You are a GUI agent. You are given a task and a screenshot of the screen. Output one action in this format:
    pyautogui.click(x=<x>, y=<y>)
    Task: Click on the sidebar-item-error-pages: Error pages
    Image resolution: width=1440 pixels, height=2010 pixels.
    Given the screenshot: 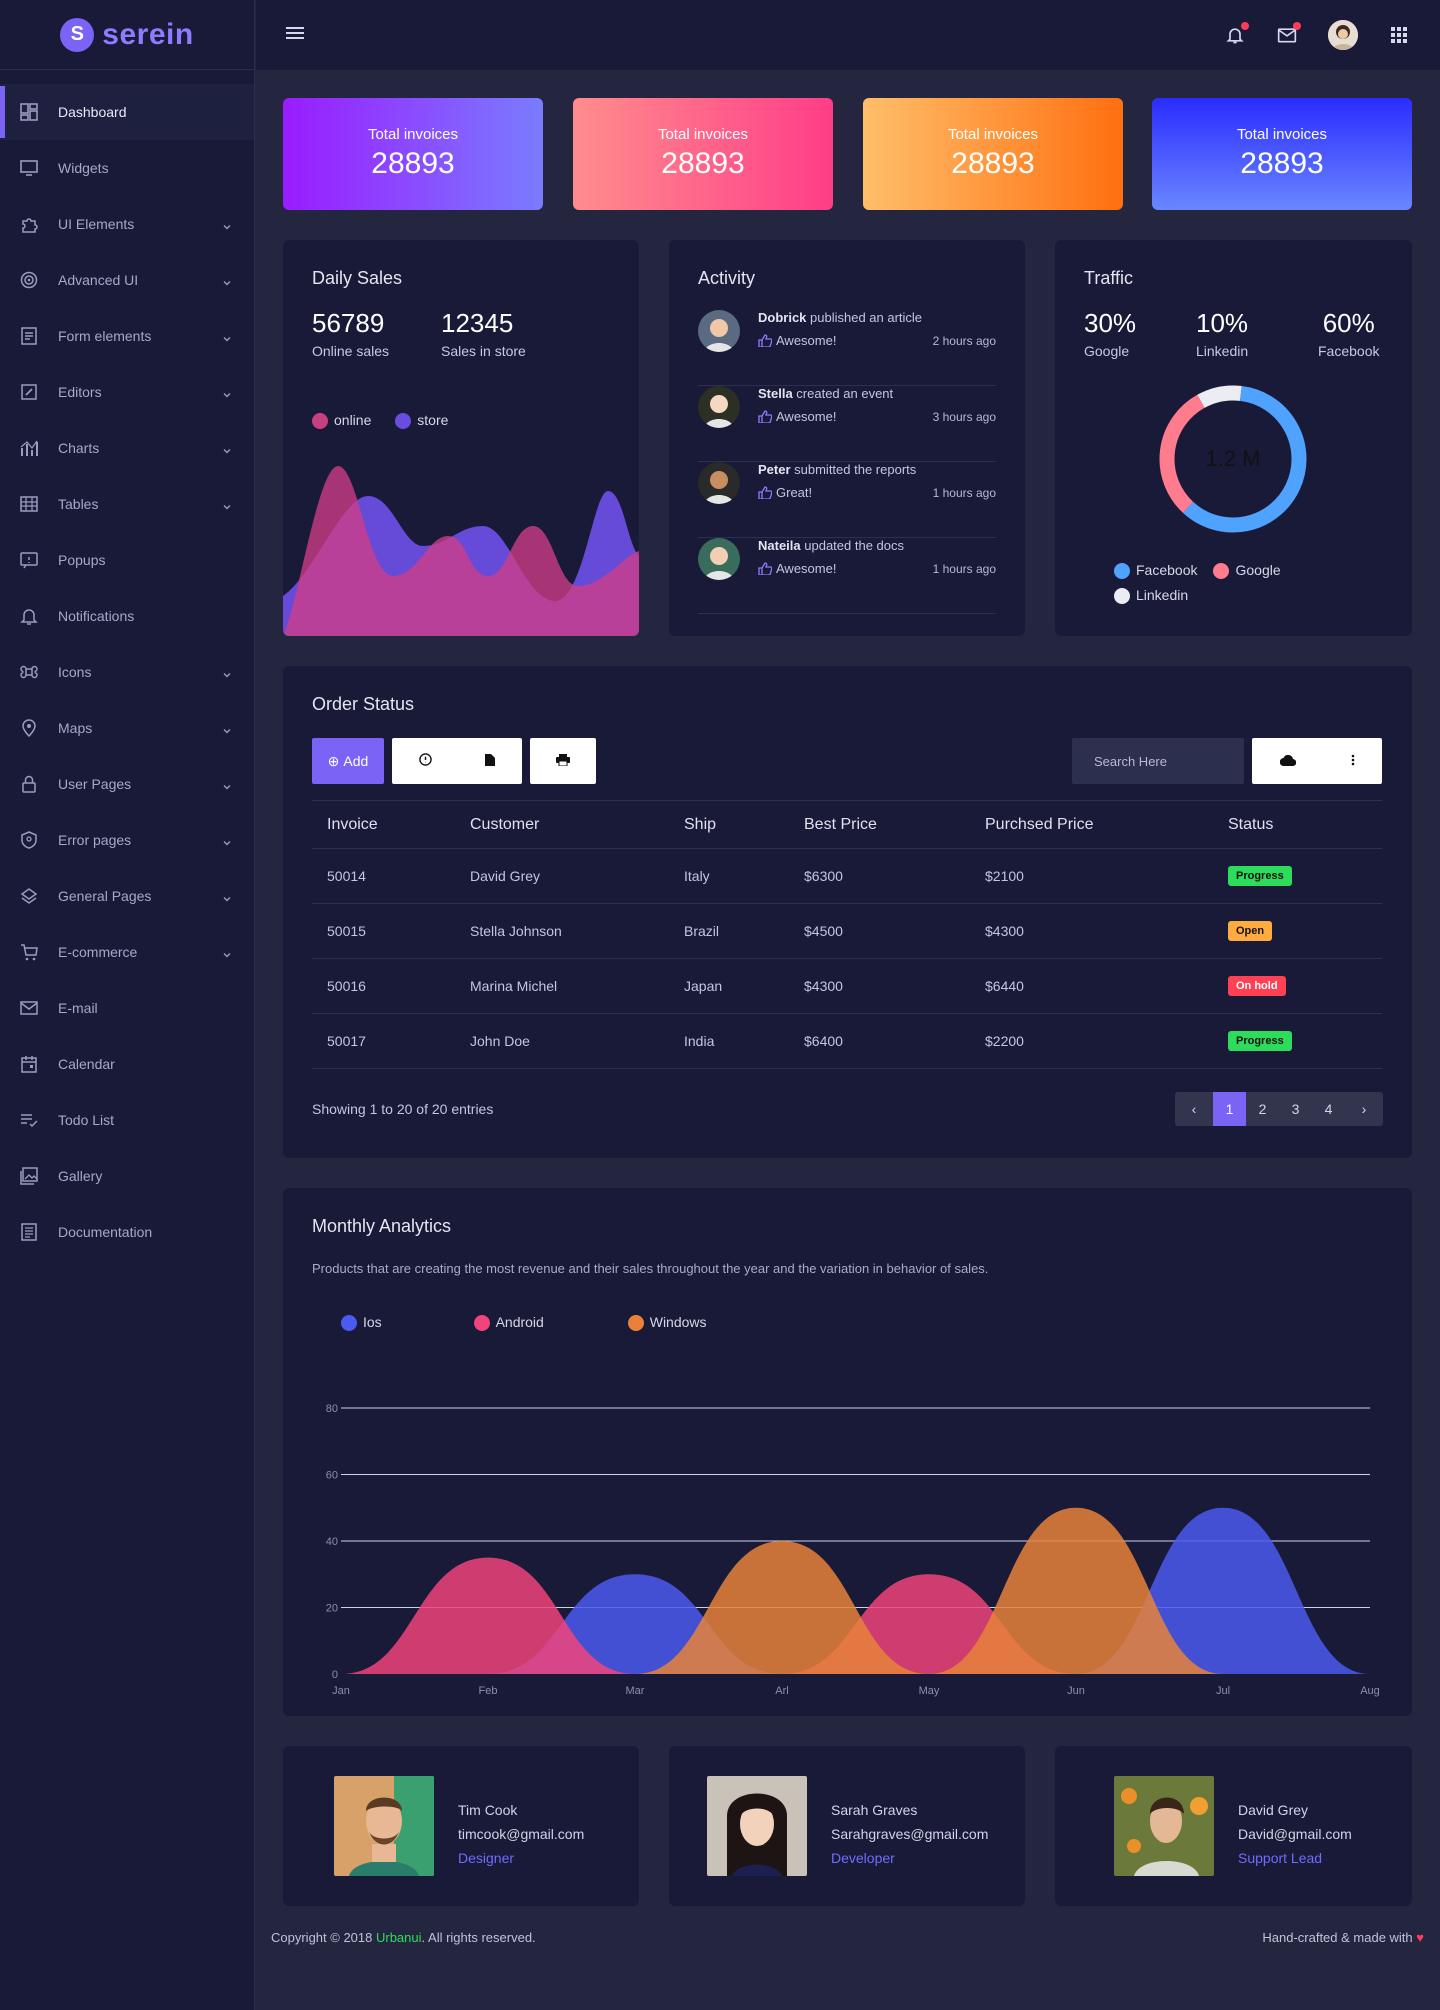 What is the action you would take?
    pyautogui.click(x=127, y=840)
    